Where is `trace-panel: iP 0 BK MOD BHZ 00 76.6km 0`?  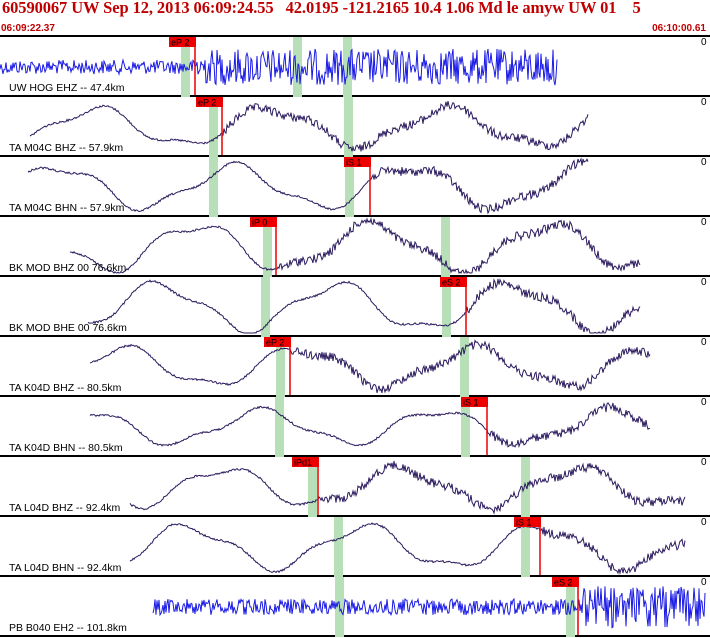 trace-panel: iP 0 BK MOD BHZ 00 76.6km 0 is located at coordinates (355, 247).